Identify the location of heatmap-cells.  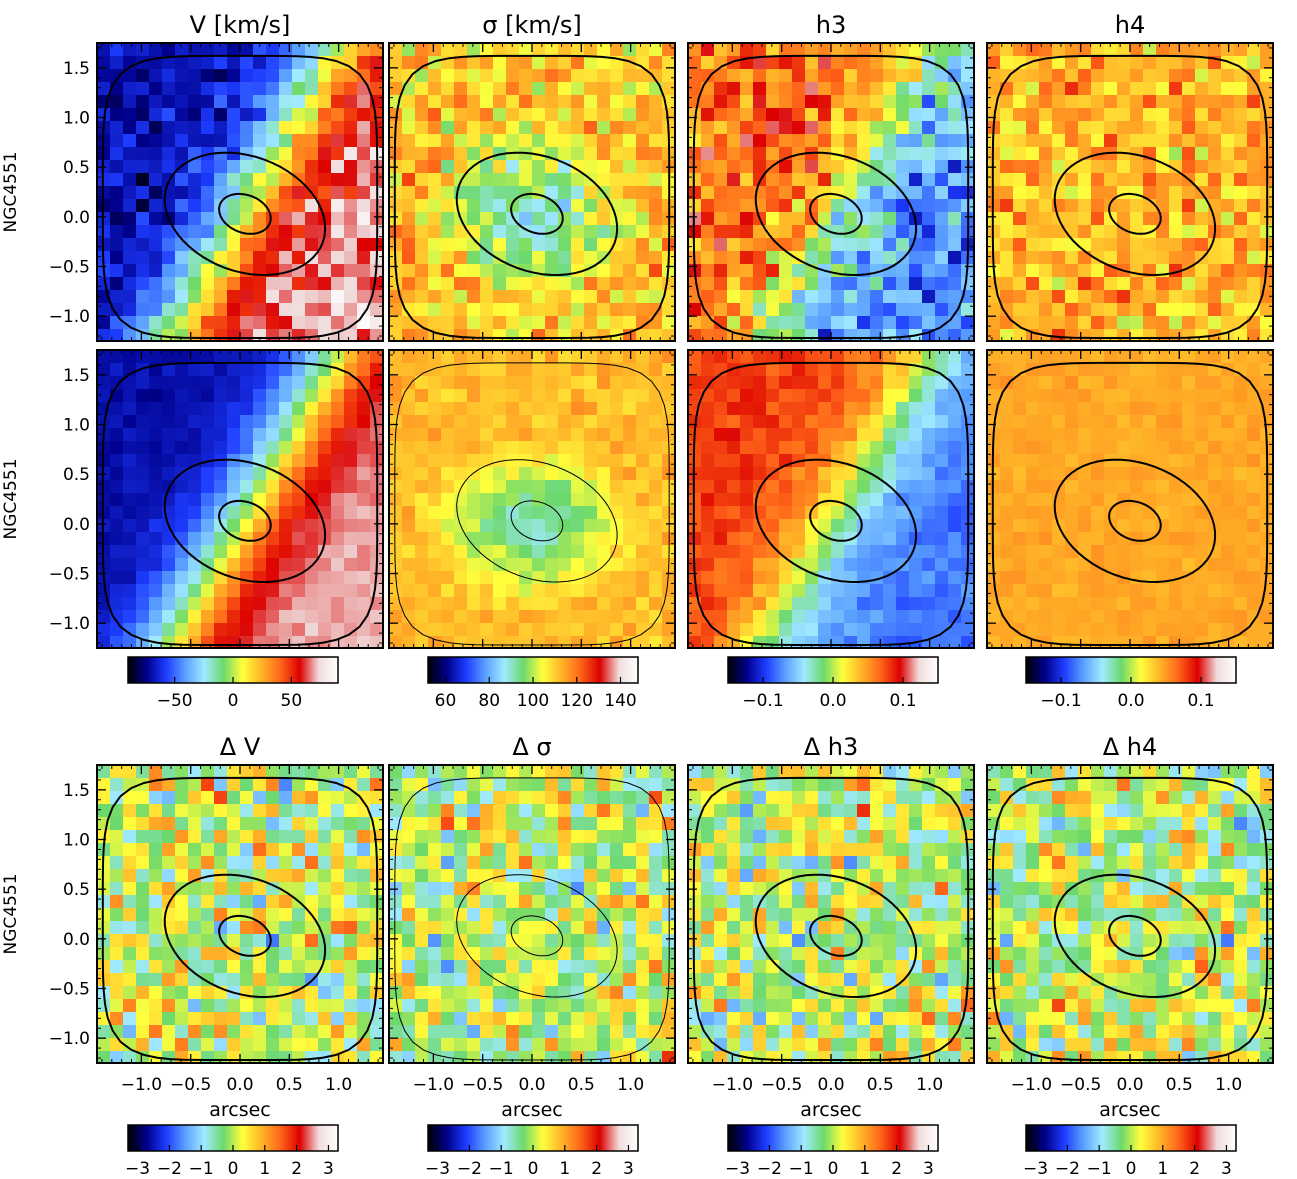
(831, 192).